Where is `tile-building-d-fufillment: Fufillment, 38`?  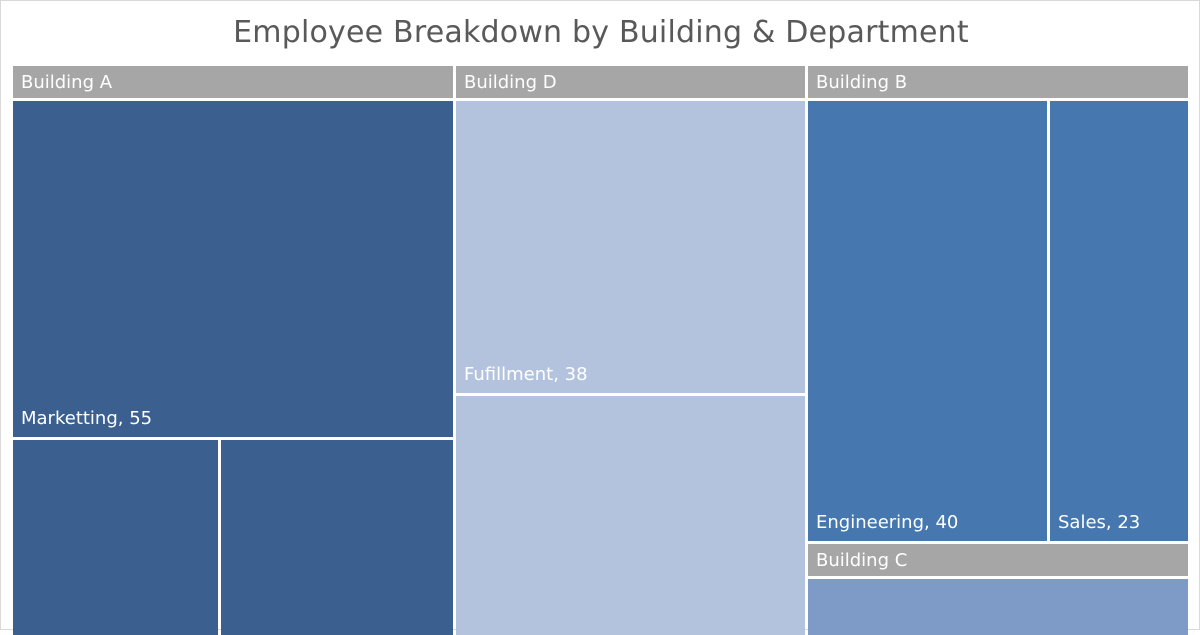
tile-building-d-fufillment: Fufillment, 38 is located at coordinates (630, 247).